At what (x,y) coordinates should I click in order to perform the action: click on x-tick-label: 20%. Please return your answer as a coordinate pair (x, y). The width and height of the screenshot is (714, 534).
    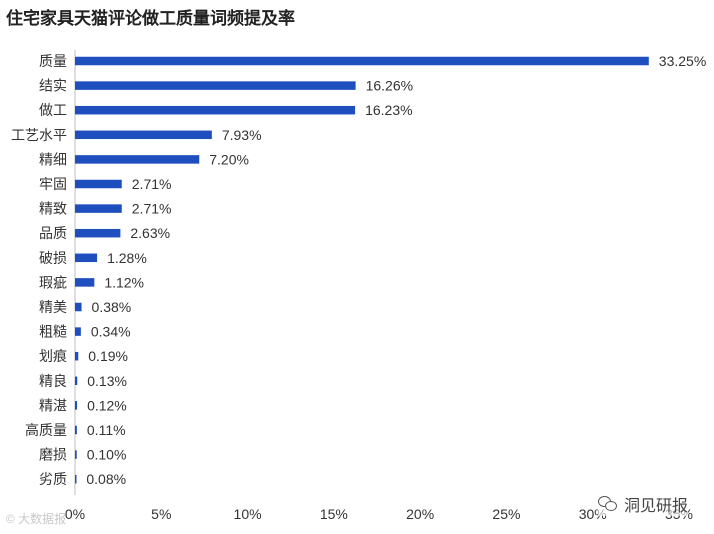
    Looking at the image, I should click on (420, 514).